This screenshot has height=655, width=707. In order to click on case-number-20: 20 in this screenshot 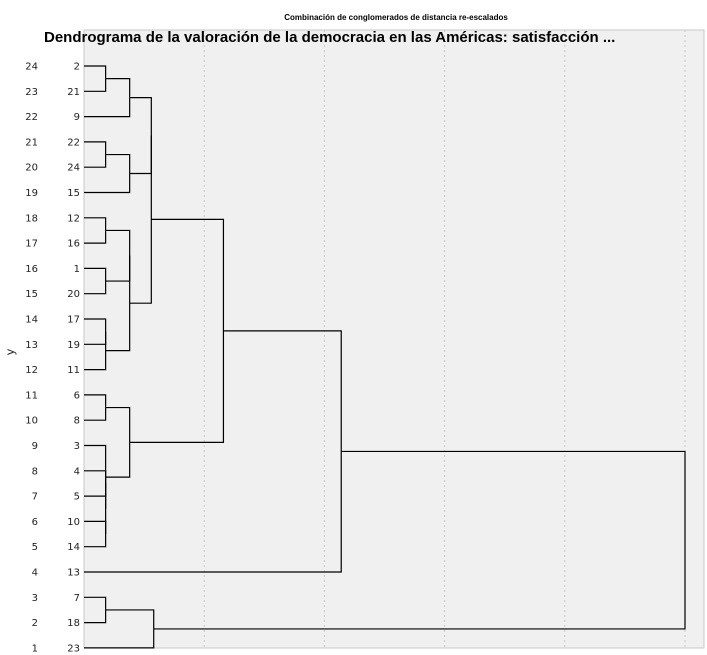, I will do `click(31, 168)`.